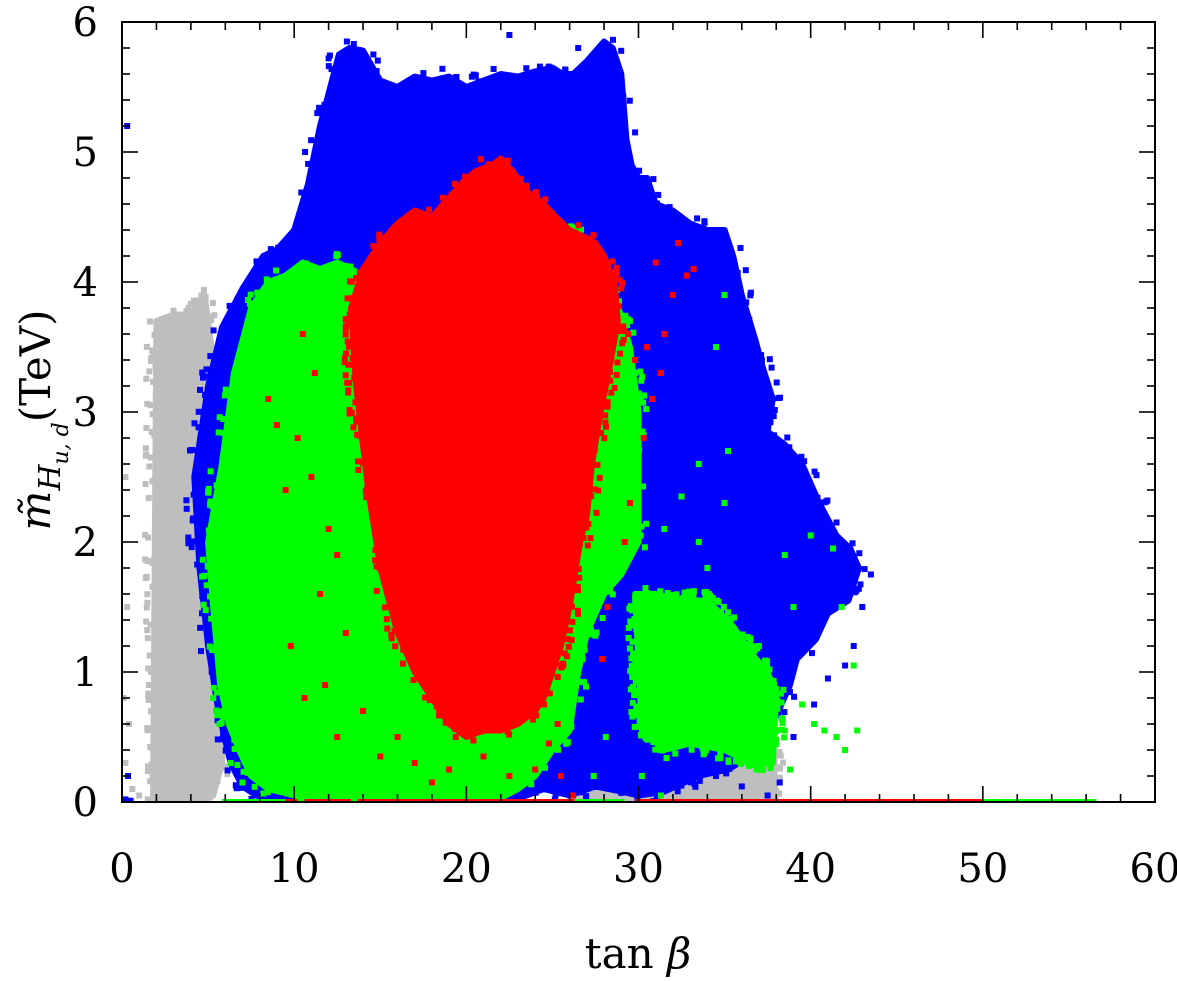 This screenshot has height=981, width=1177. Describe the element at coordinates (294, 869) in the screenshot. I see `x-tick-label: 10` at that location.